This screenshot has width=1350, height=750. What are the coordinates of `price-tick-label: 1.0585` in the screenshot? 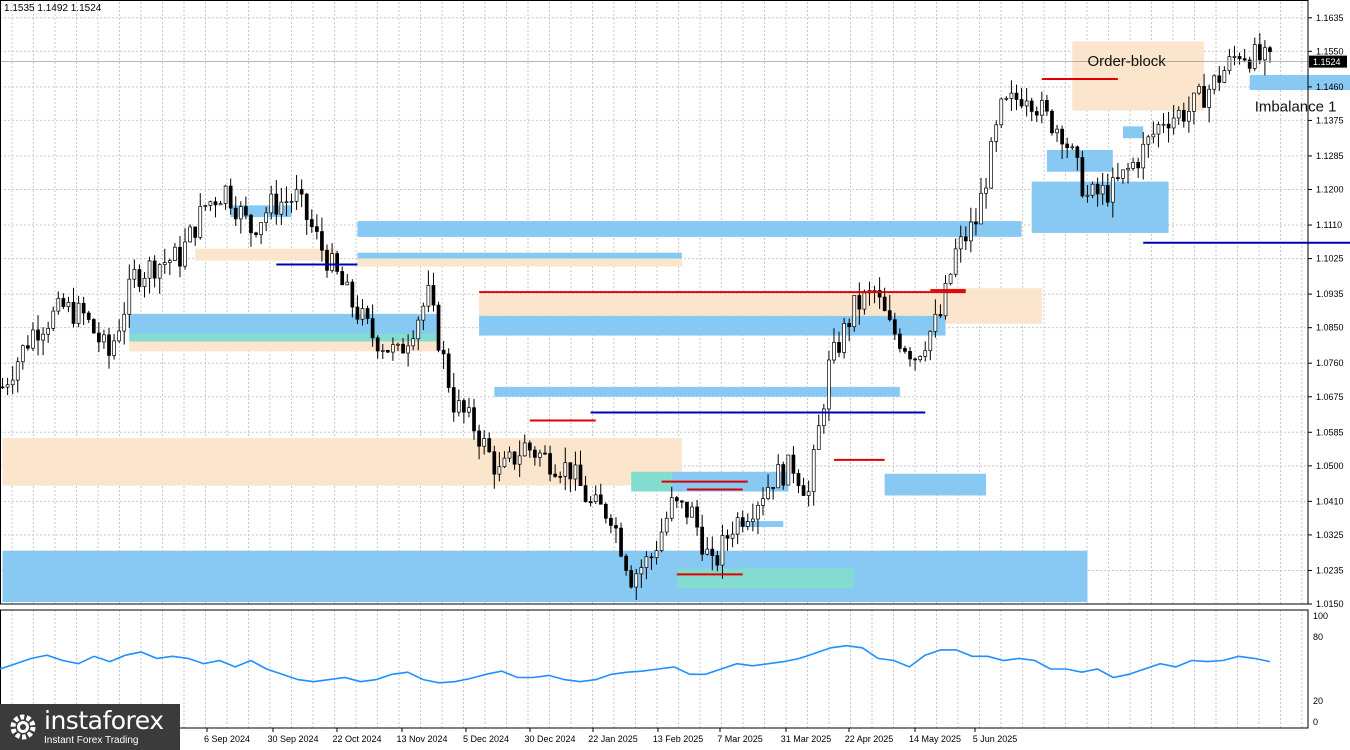 It's located at (1330, 432).